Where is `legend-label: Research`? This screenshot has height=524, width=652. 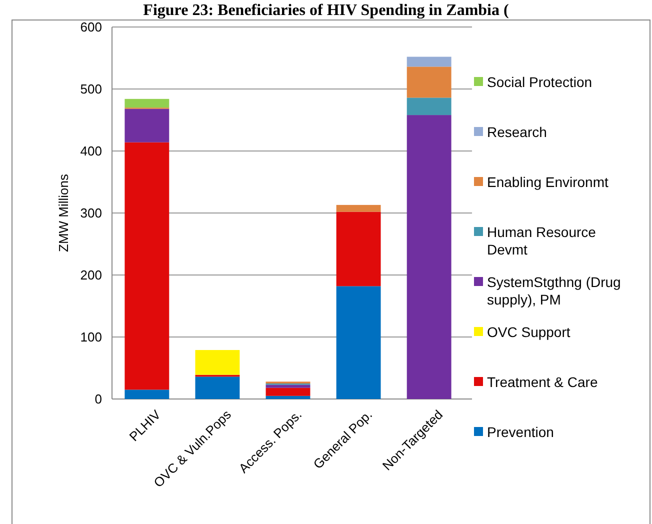
legend-label: Research is located at coordinates (517, 132).